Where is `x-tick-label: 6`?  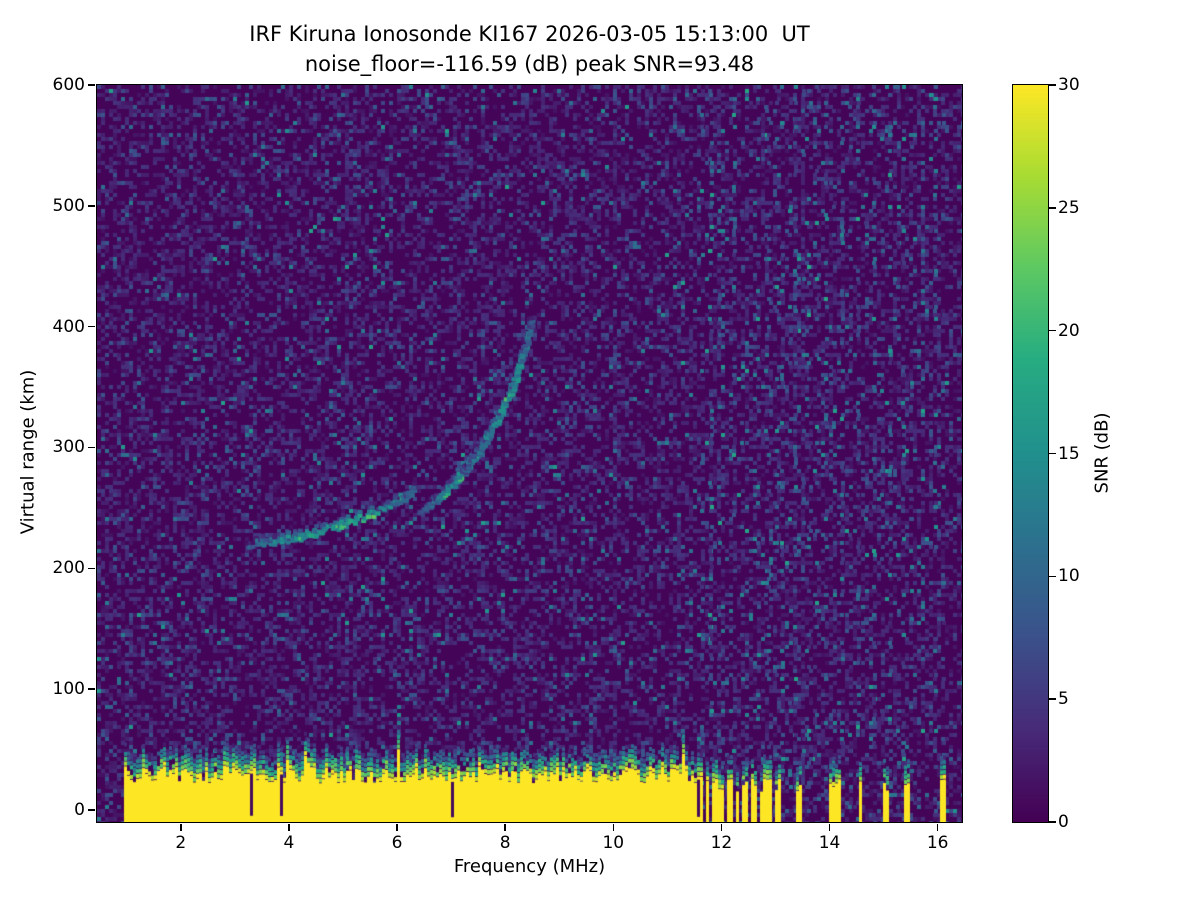
x-tick-label: 6 is located at coordinates (397, 843).